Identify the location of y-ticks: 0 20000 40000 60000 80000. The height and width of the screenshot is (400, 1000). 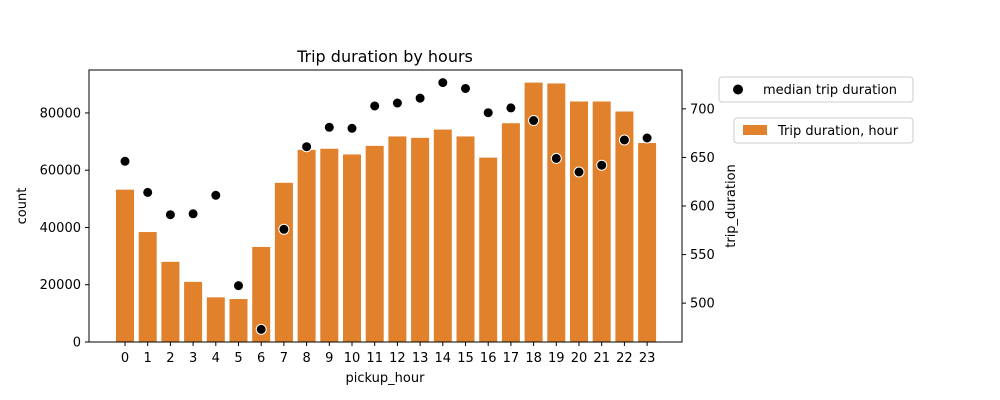
(64, 228).